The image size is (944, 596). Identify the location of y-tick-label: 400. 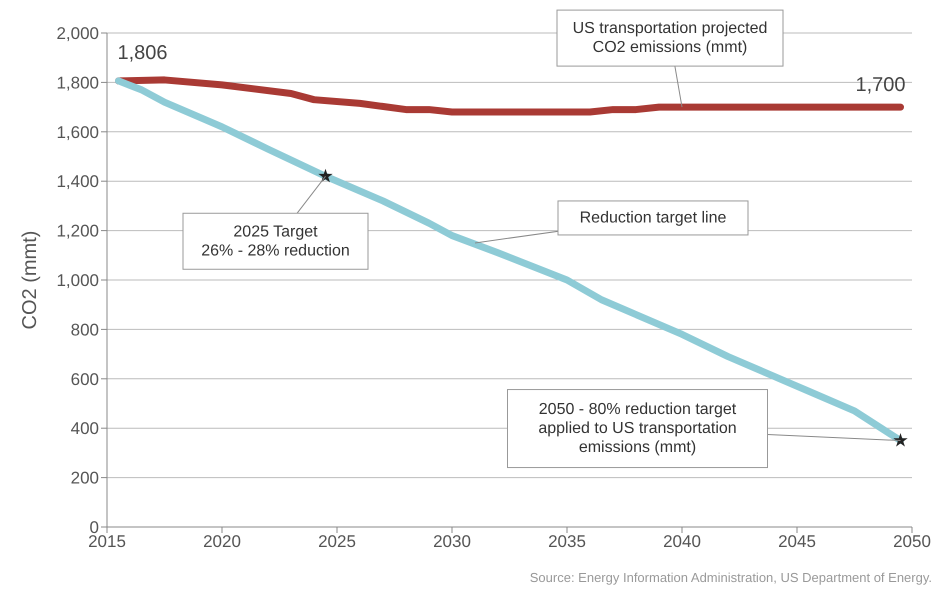
(84, 428).